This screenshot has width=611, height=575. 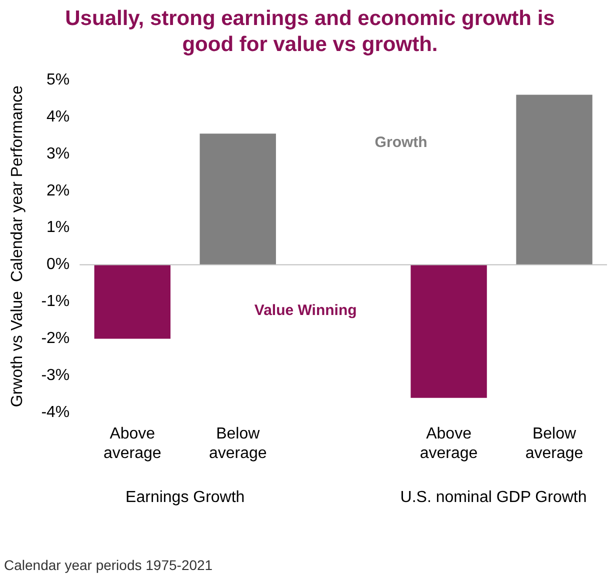 What do you see at coordinates (55, 339) in the screenshot?
I see `y-tick-label: -2%` at bounding box center [55, 339].